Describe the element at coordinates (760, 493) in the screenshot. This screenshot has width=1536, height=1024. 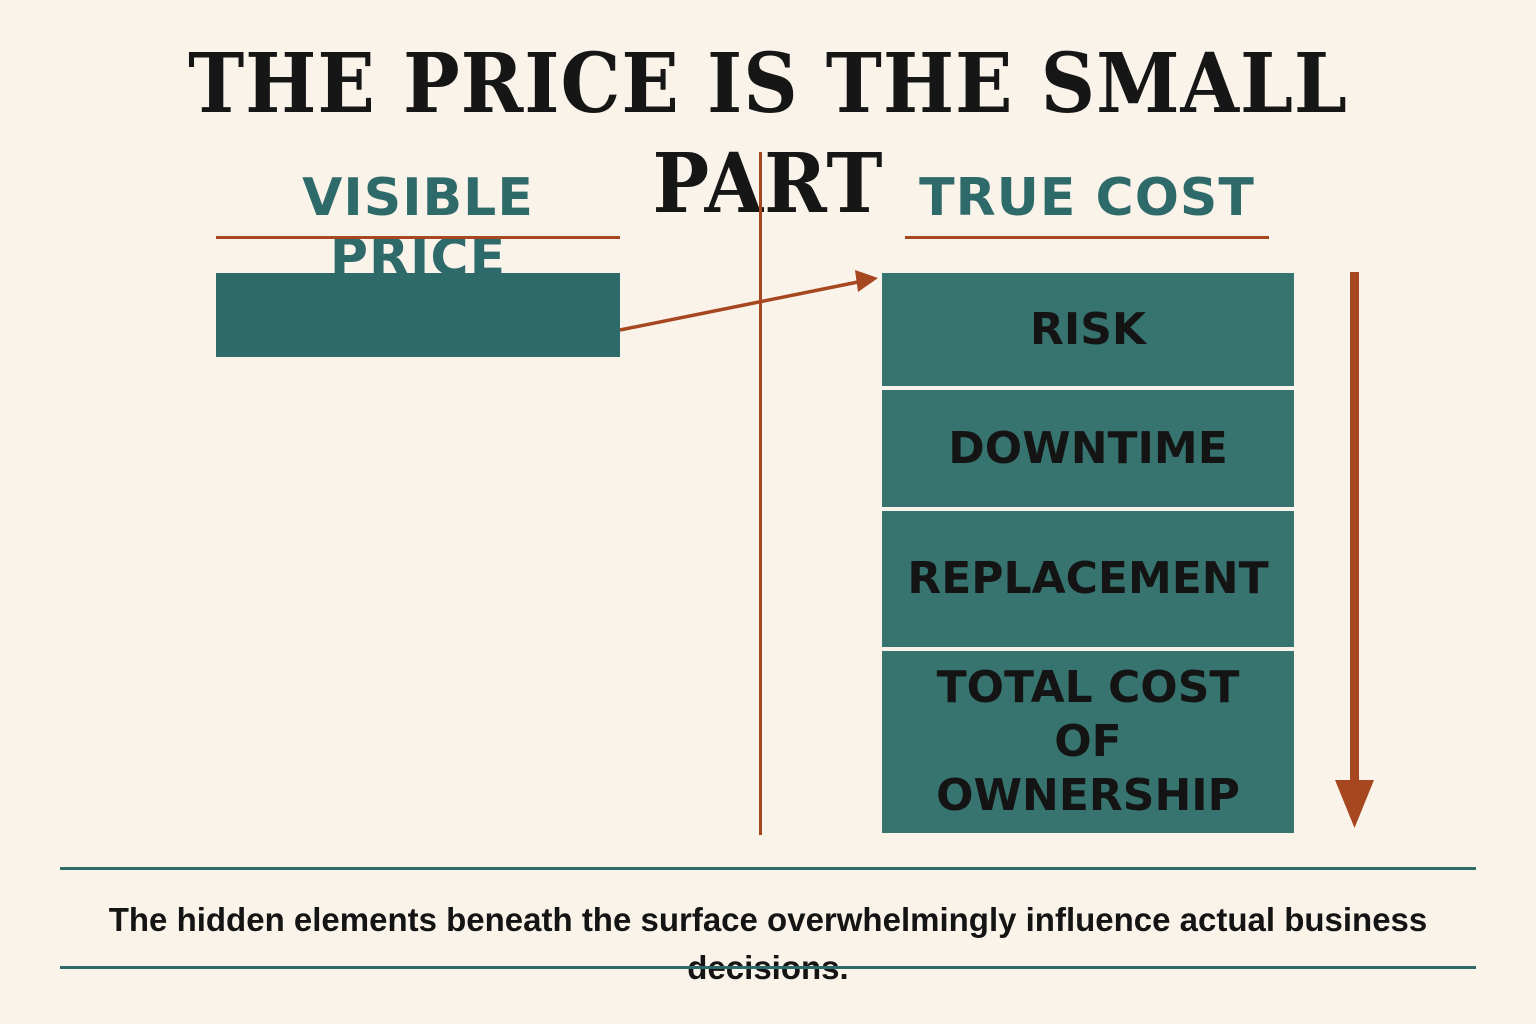
I see `column-divider` at that location.